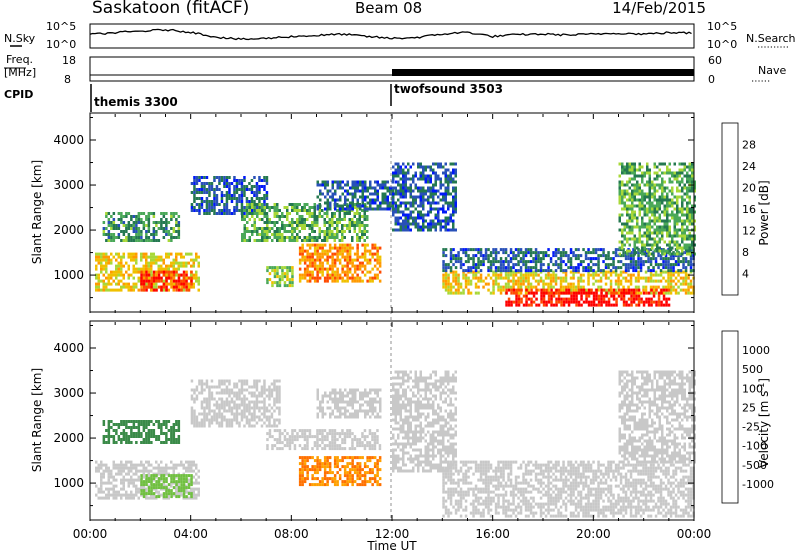 The image size is (800, 558). Describe the element at coordinates (67, 79) in the screenshot. I see `freq-left-tick-low: 8` at that location.